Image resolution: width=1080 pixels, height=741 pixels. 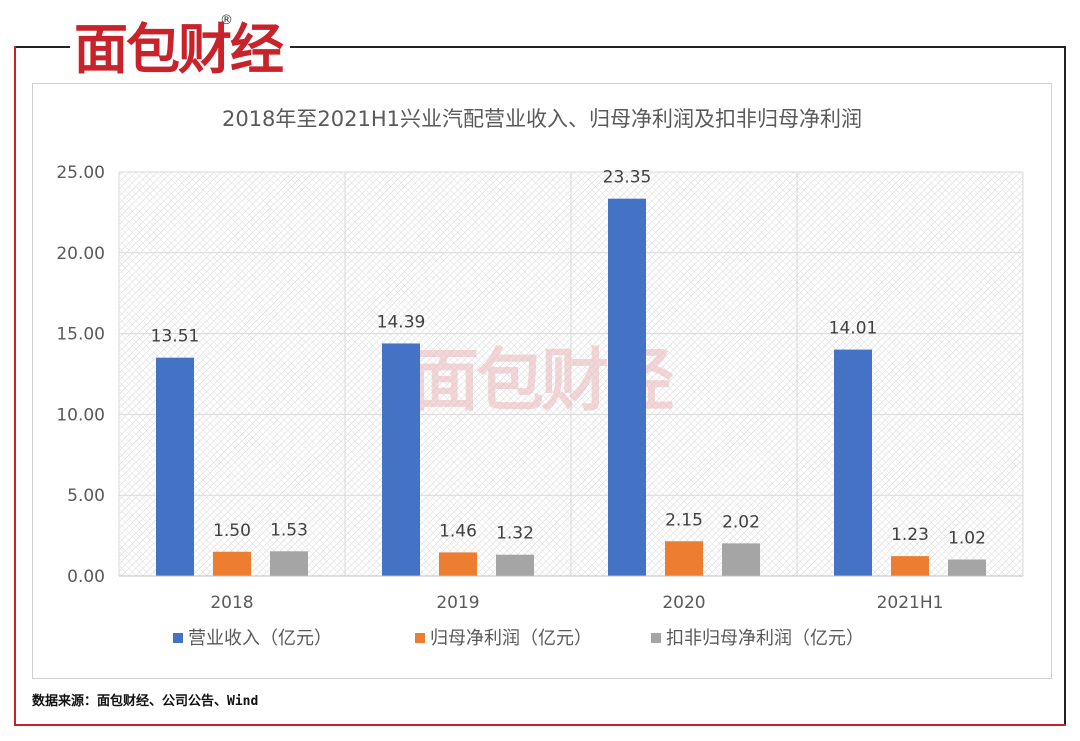 What do you see at coordinates (226, 20) in the screenshot?
I see `brand-registered-mark: ®` at bounding box center [226, 20].